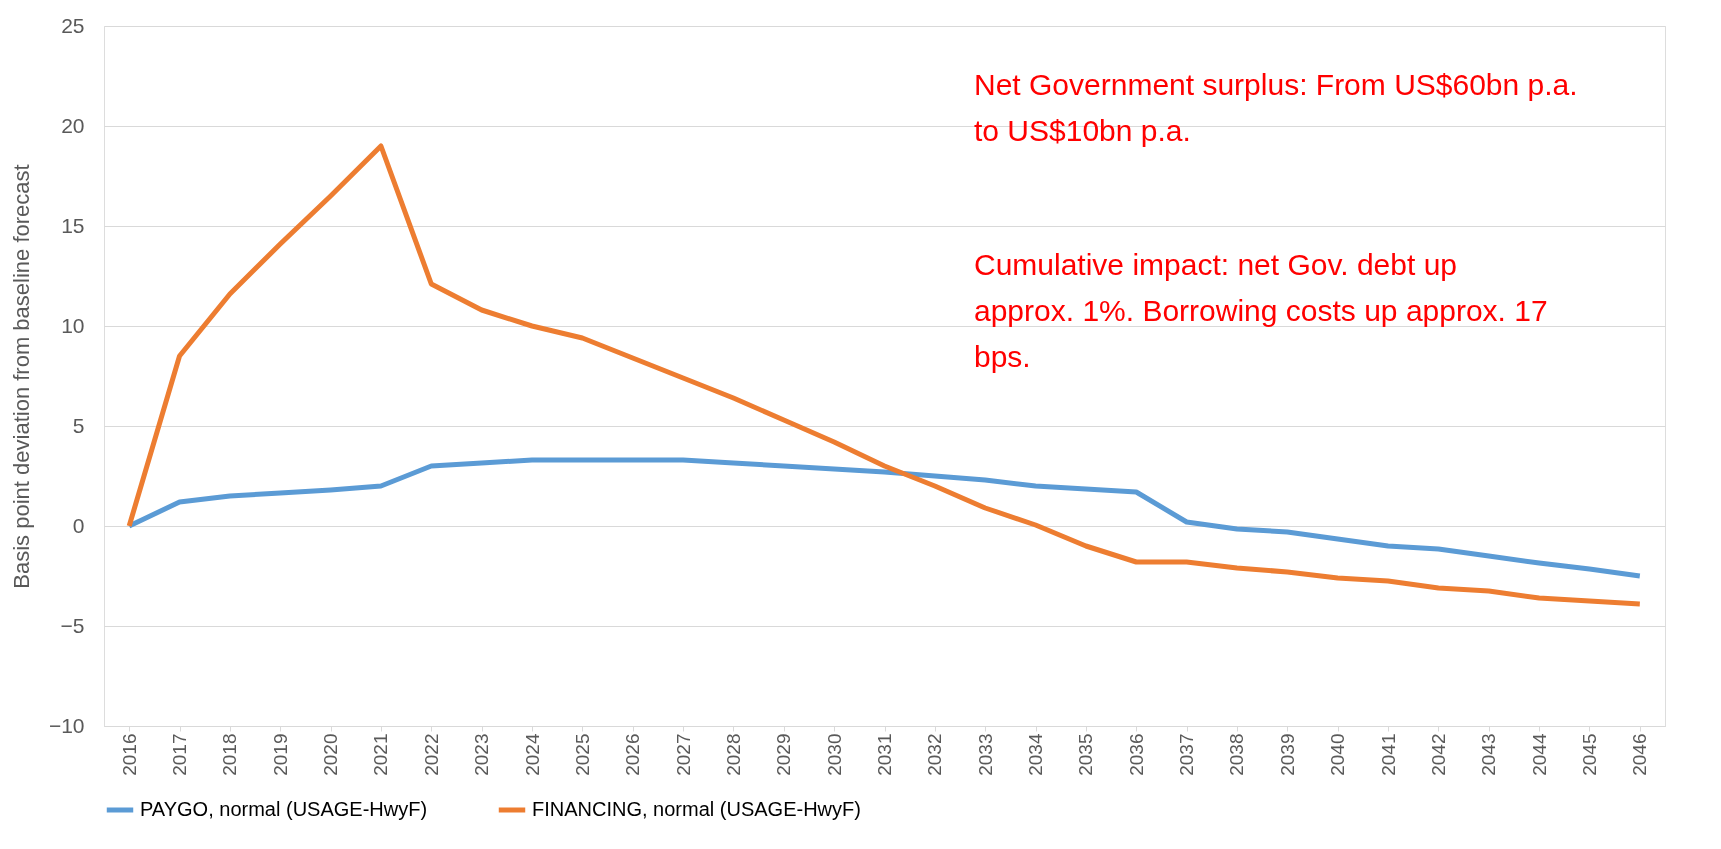 Image resolution: width=1721 pixels, height=849 pixels. Describe the element at coordinates (834, 754) in the screenshot. I see `x-tick-label: 2030` at that location.